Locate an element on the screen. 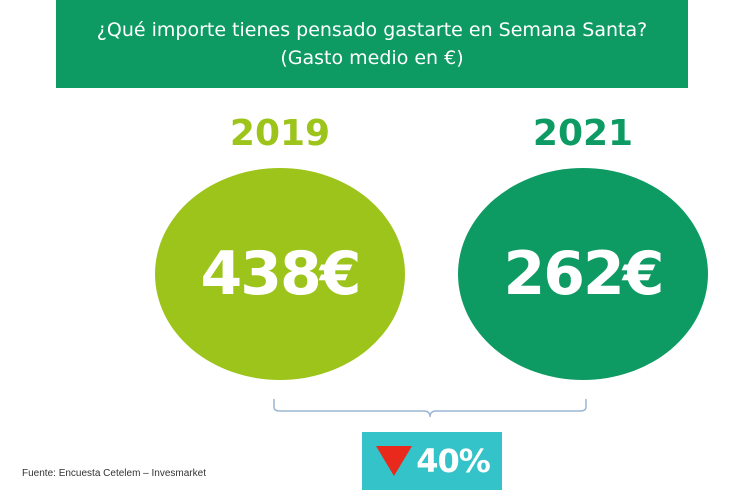  comparison-brace is located at coordinates (430, 408).